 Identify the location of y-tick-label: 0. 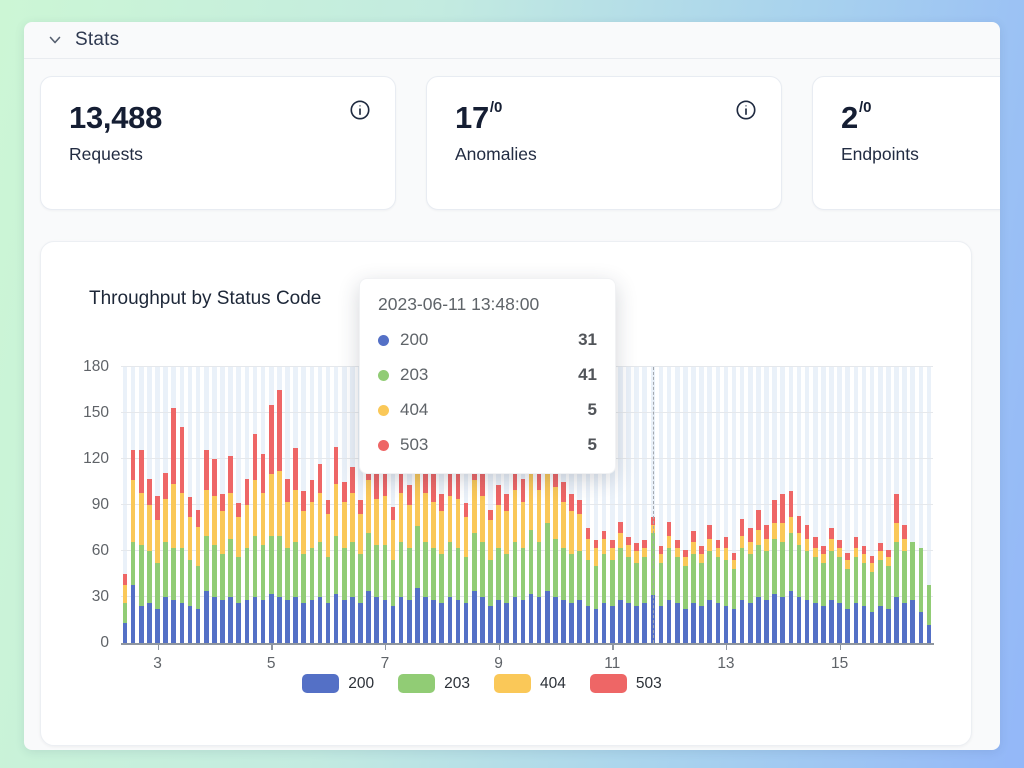
(104, 642).